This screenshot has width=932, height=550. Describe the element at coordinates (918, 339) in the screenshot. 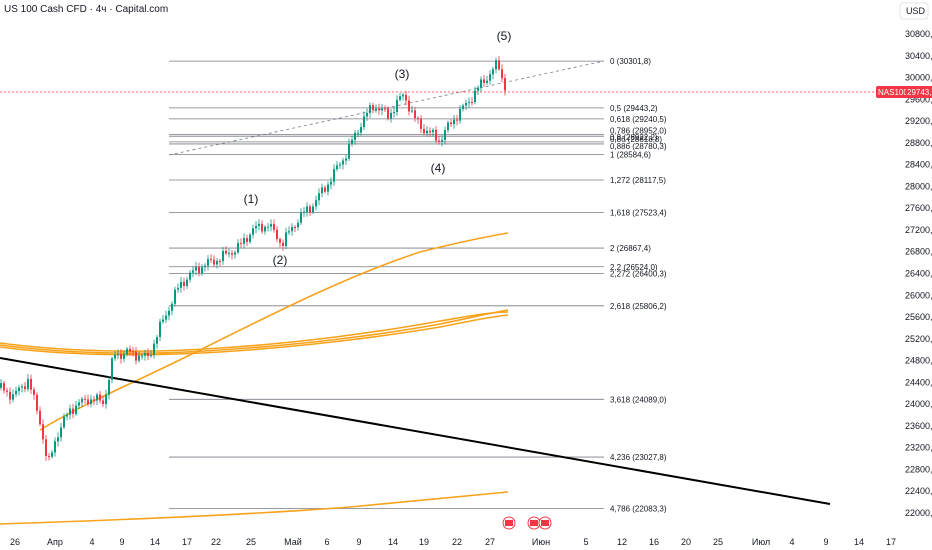

I see `price-tick-label: 25200,0` at that location.